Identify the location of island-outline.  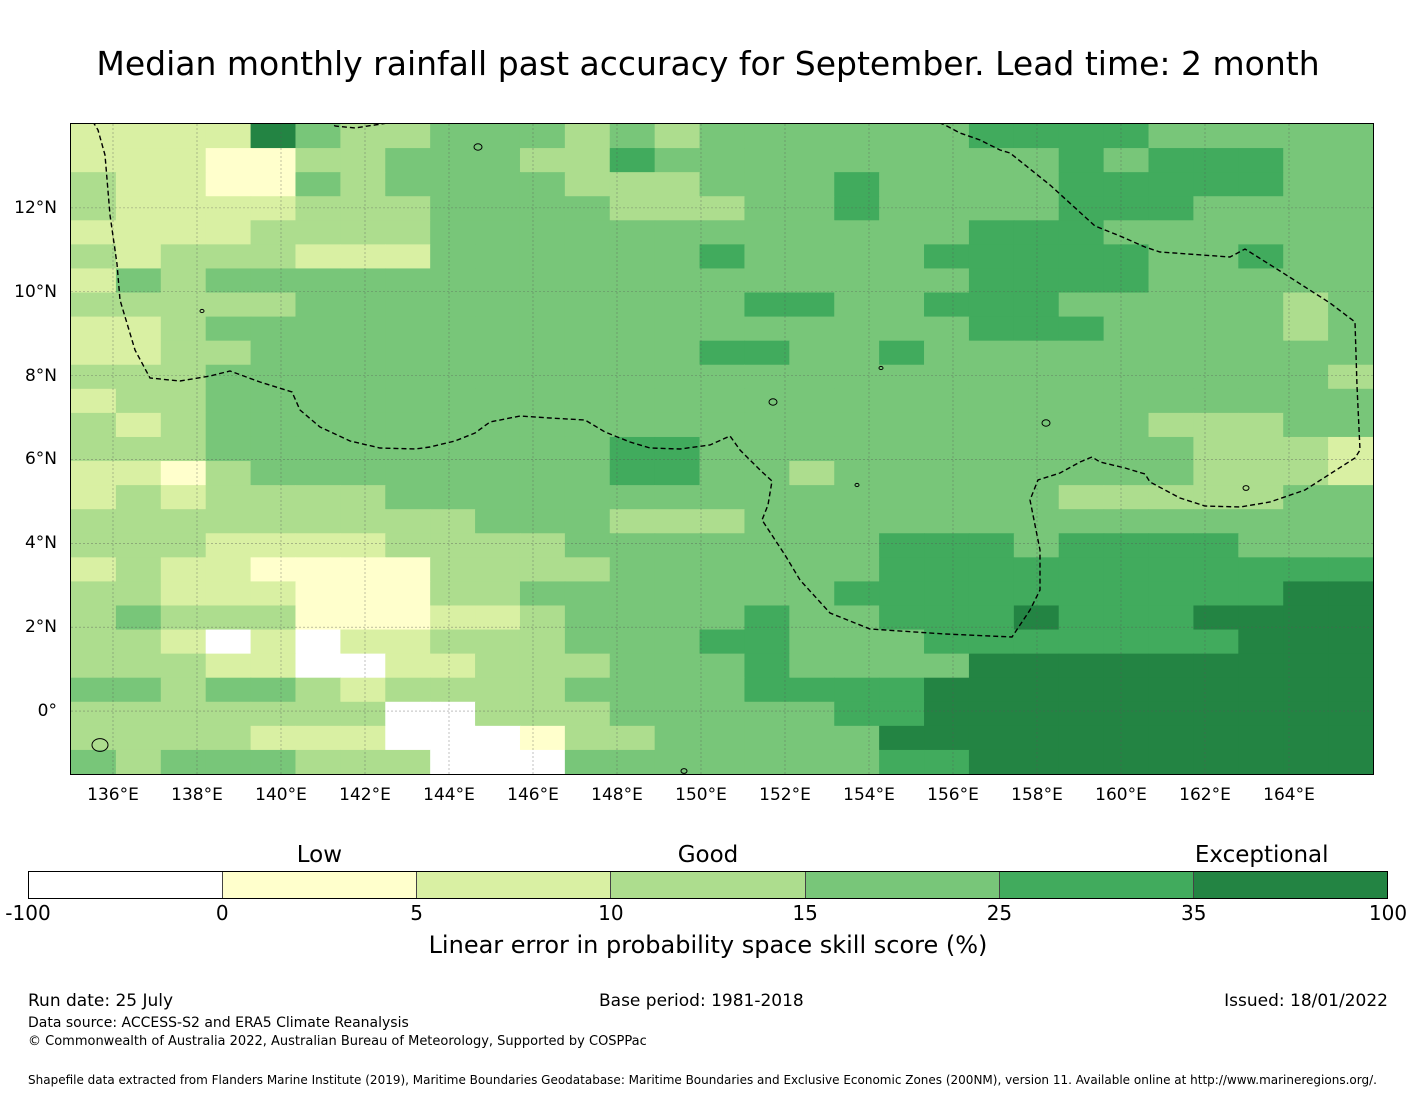
(881, 368).